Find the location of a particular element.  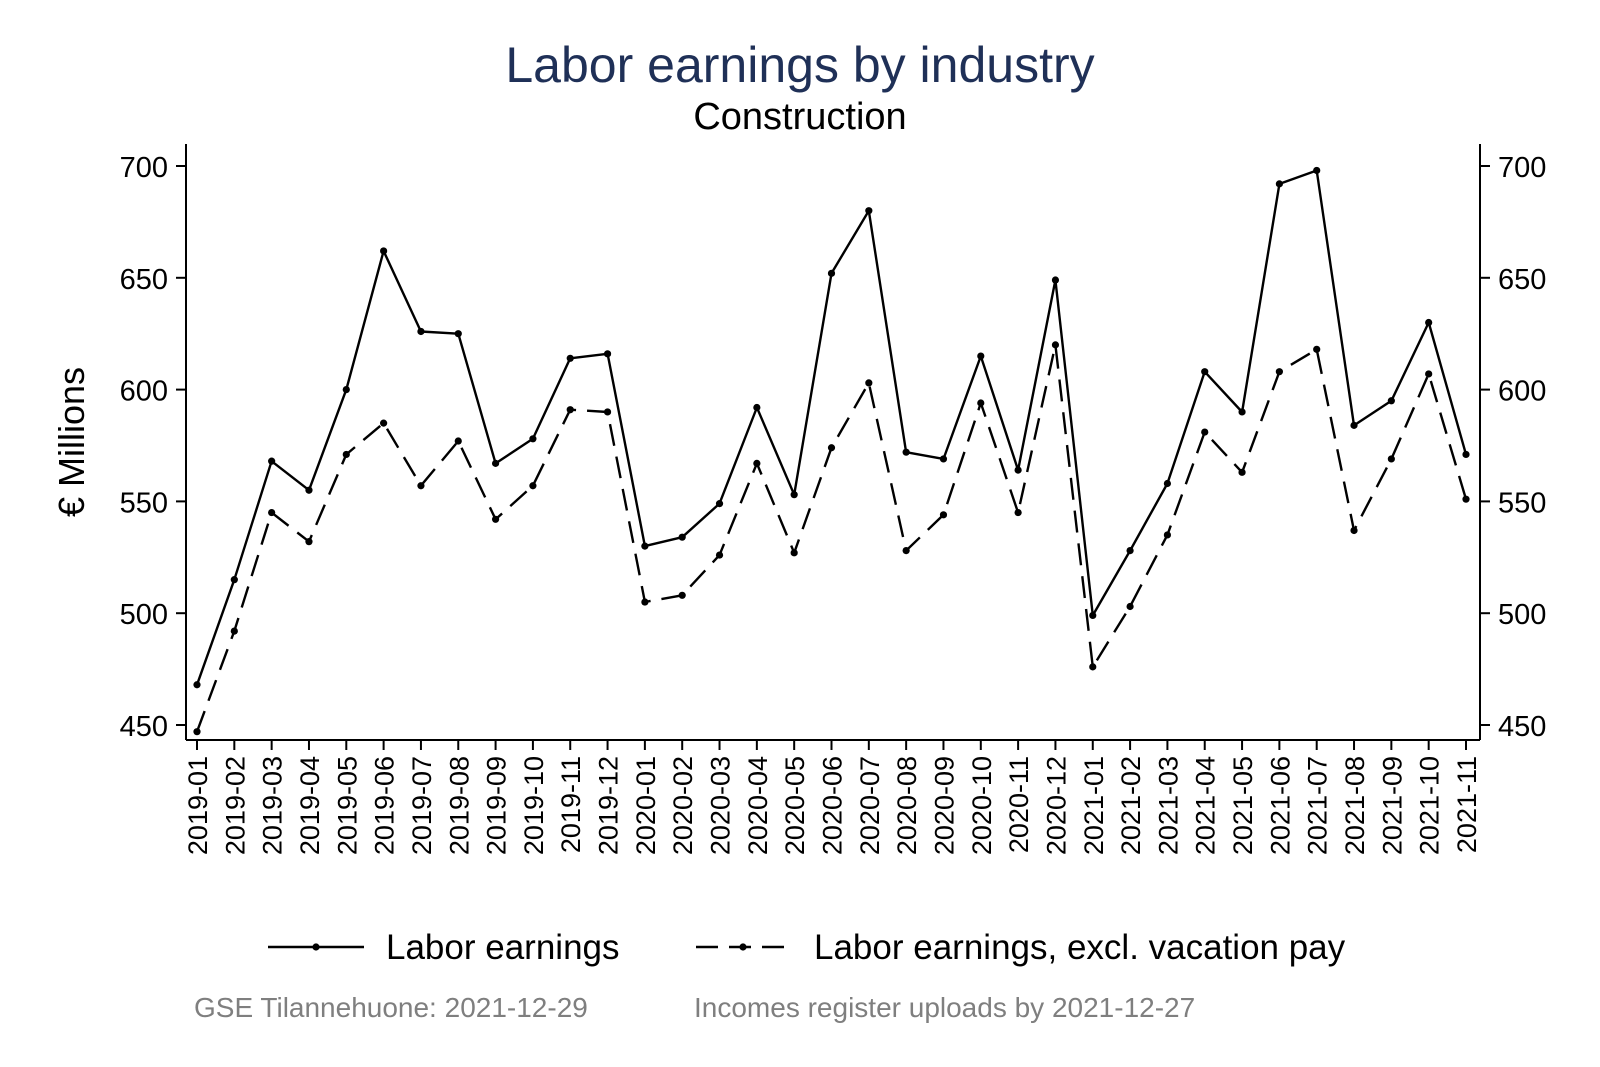

legend-marker-labor-earnings is located at coordinates (316, 947).